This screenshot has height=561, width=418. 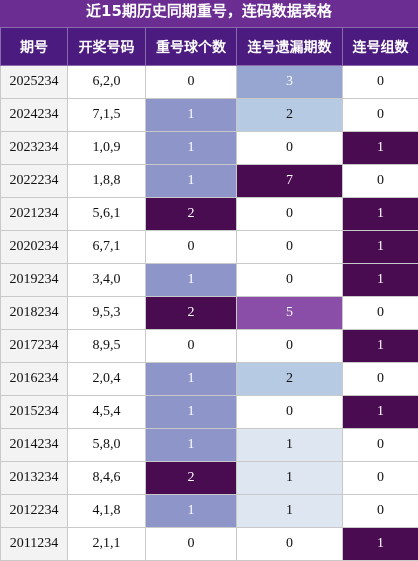 What do you see at coordinates (107, 280) in the screenshot?
I see `table-cell: 3,4,0` at bounding box center [107, 280].